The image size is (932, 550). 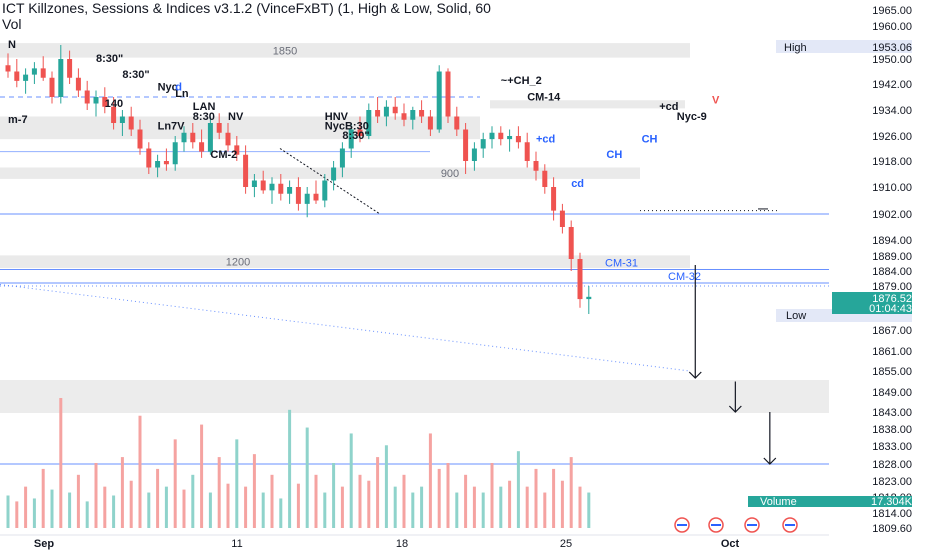 I want to click on price-axis-tick: 1934.00, so click(x=892, y=111).